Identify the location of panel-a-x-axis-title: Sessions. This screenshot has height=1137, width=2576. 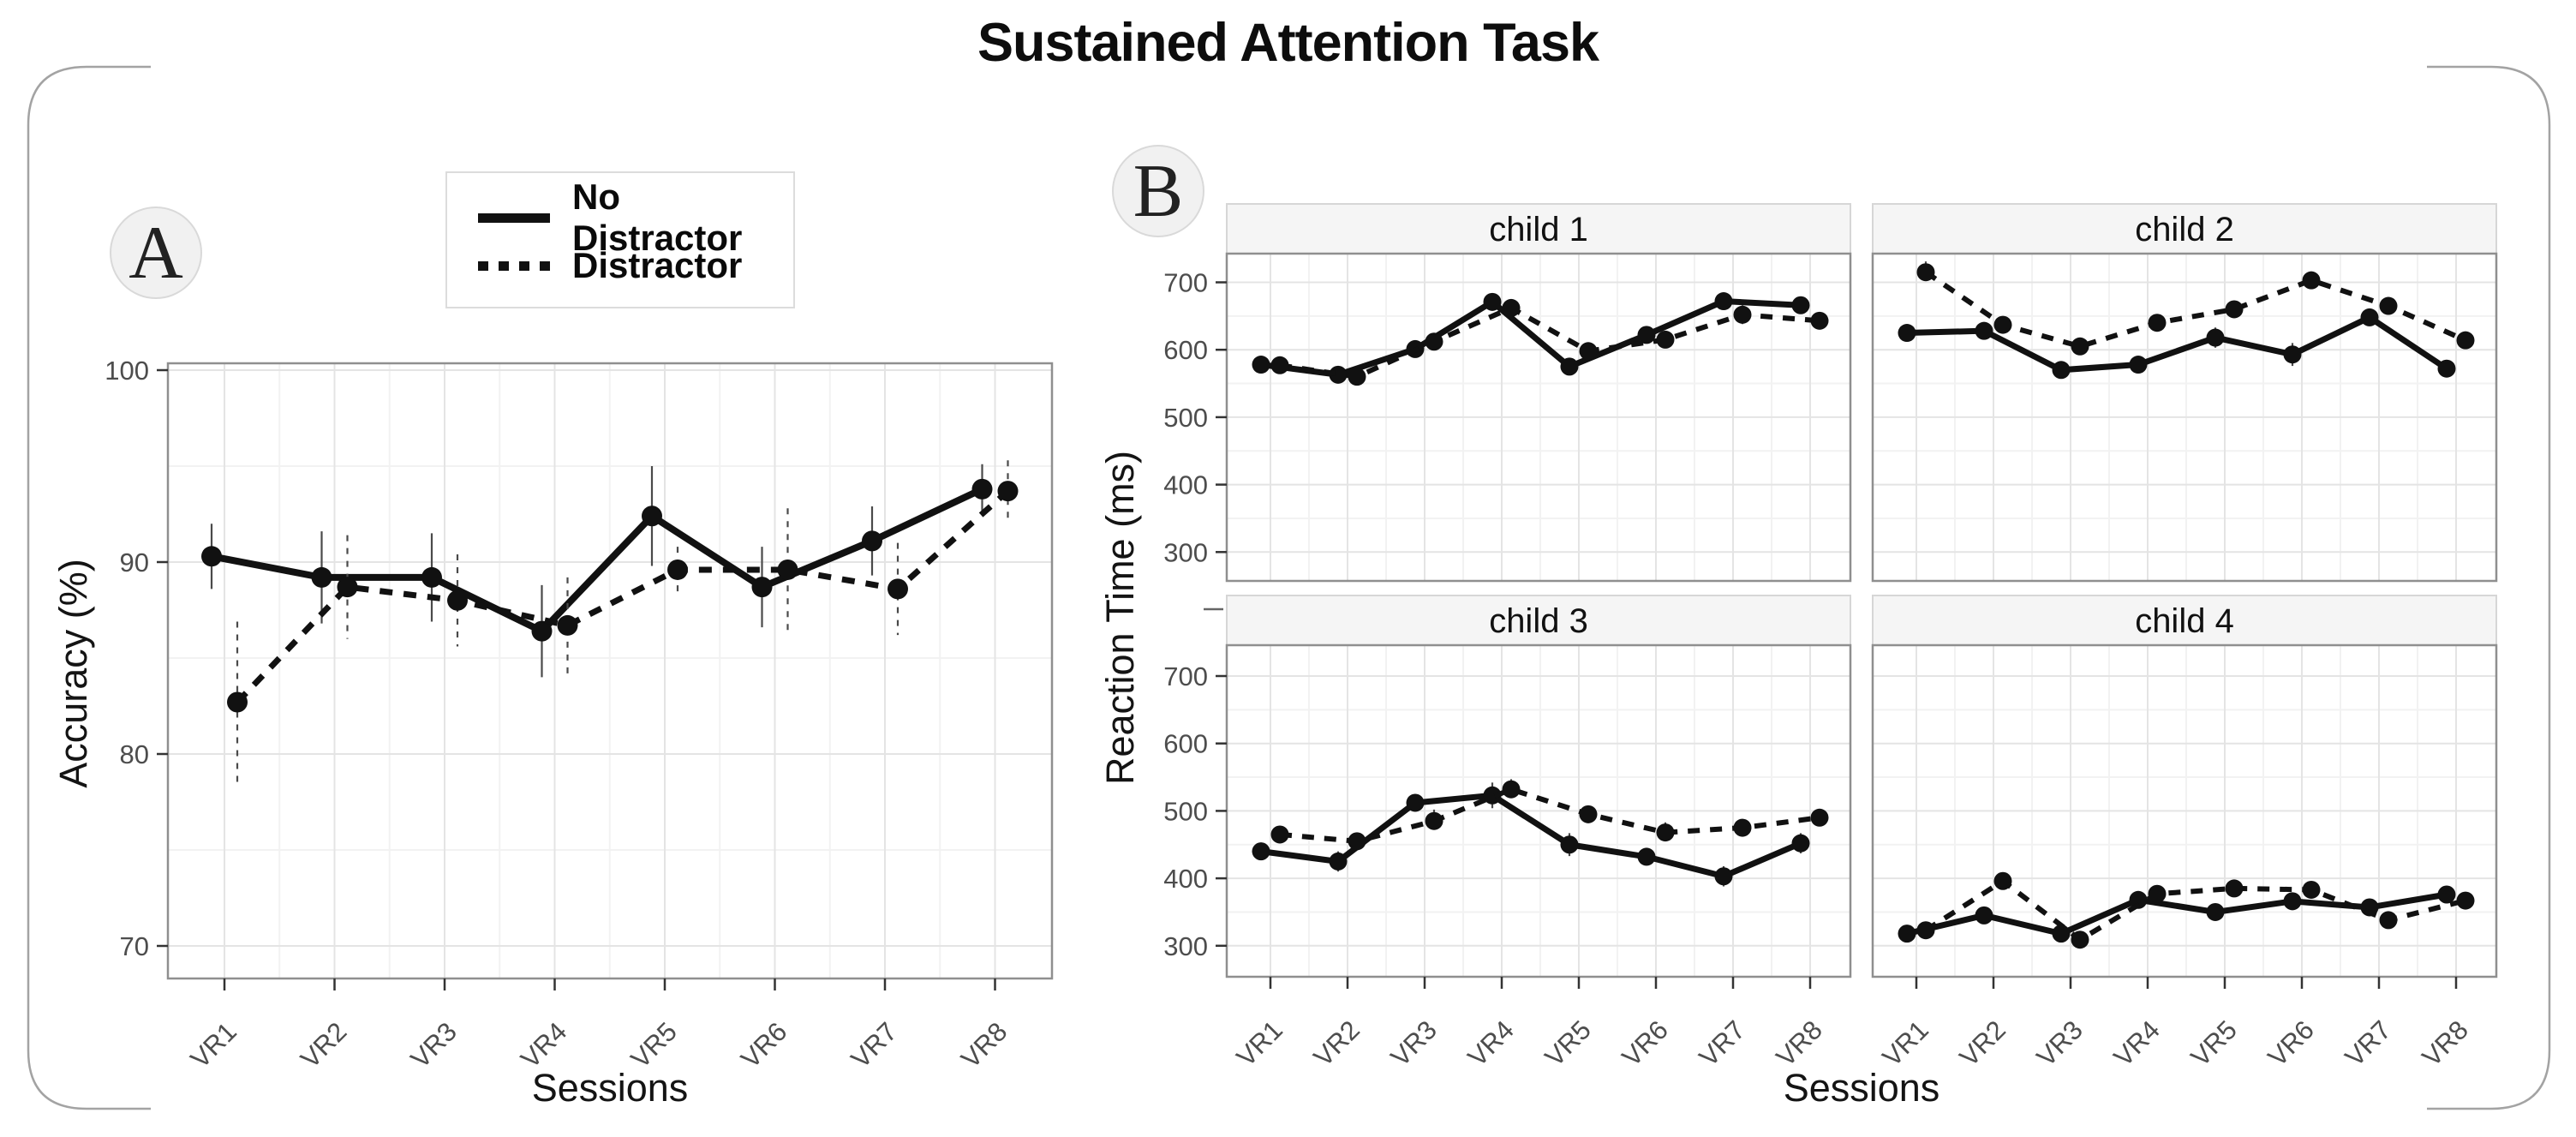
(610, 1088).